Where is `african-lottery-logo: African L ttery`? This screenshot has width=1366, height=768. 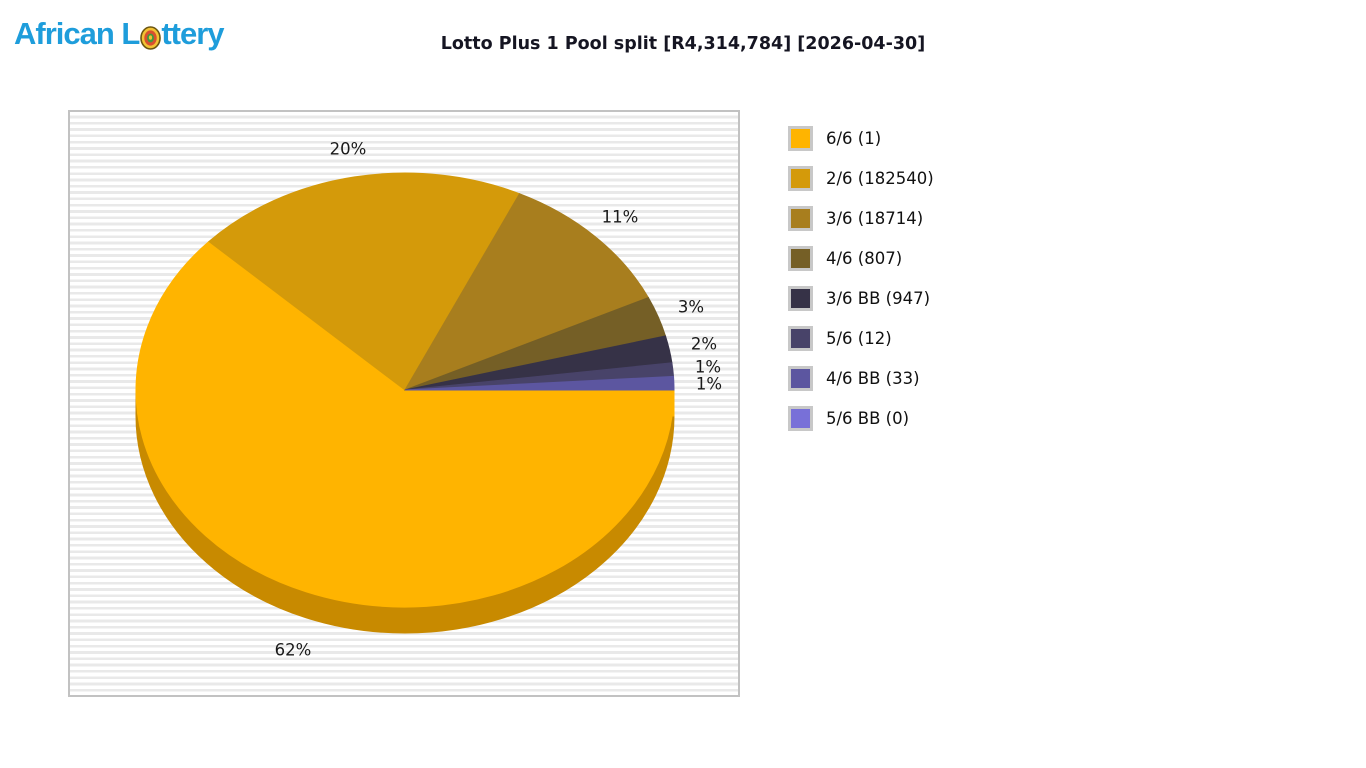
african-lottery-logo: African L ttery is located at coordinates (119, 34).